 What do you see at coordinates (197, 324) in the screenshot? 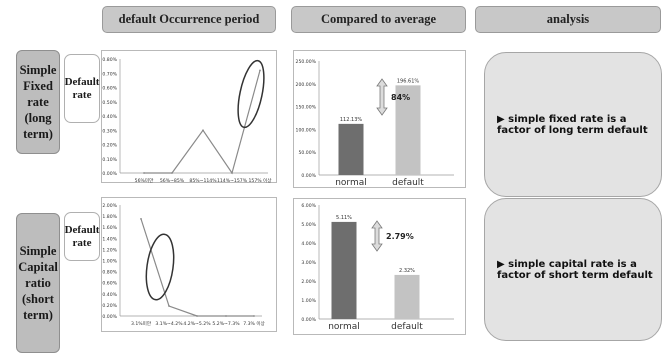
I see `x-tick-label: 4.2%~5.2%` at bounding box center [197, 324].